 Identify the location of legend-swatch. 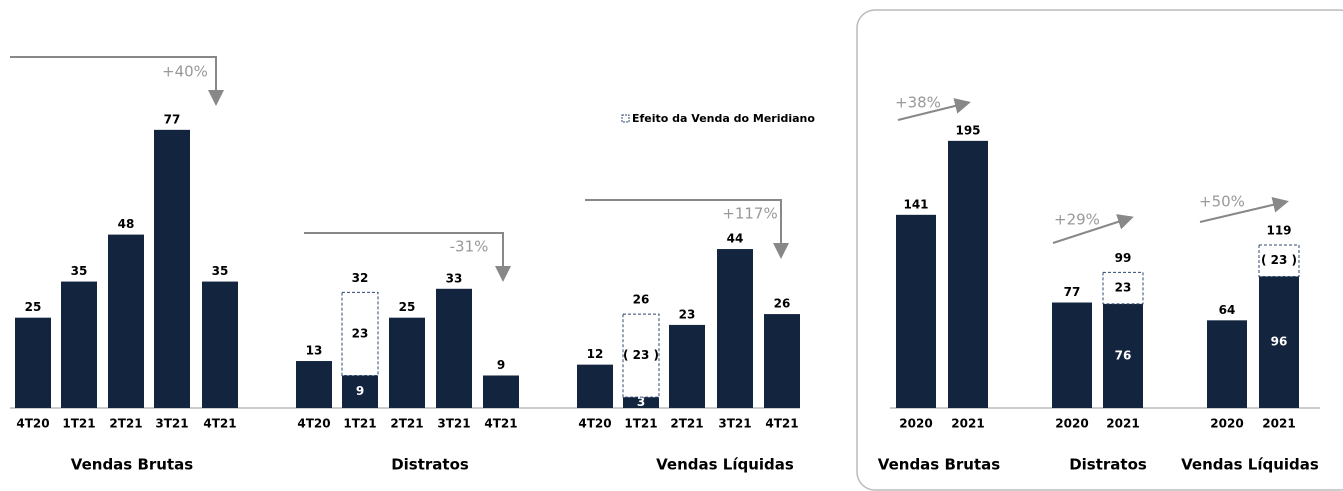
(625, 118).